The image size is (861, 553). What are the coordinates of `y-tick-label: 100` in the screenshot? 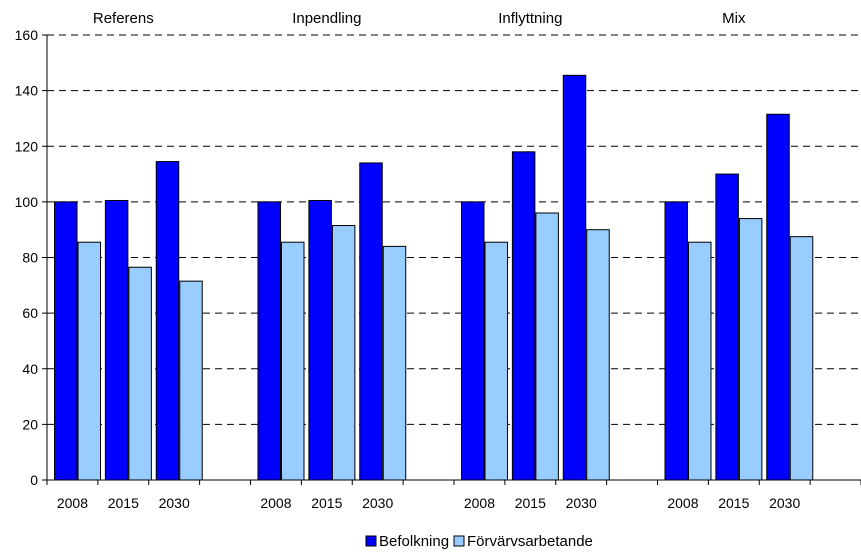 It's located at (27, 202).